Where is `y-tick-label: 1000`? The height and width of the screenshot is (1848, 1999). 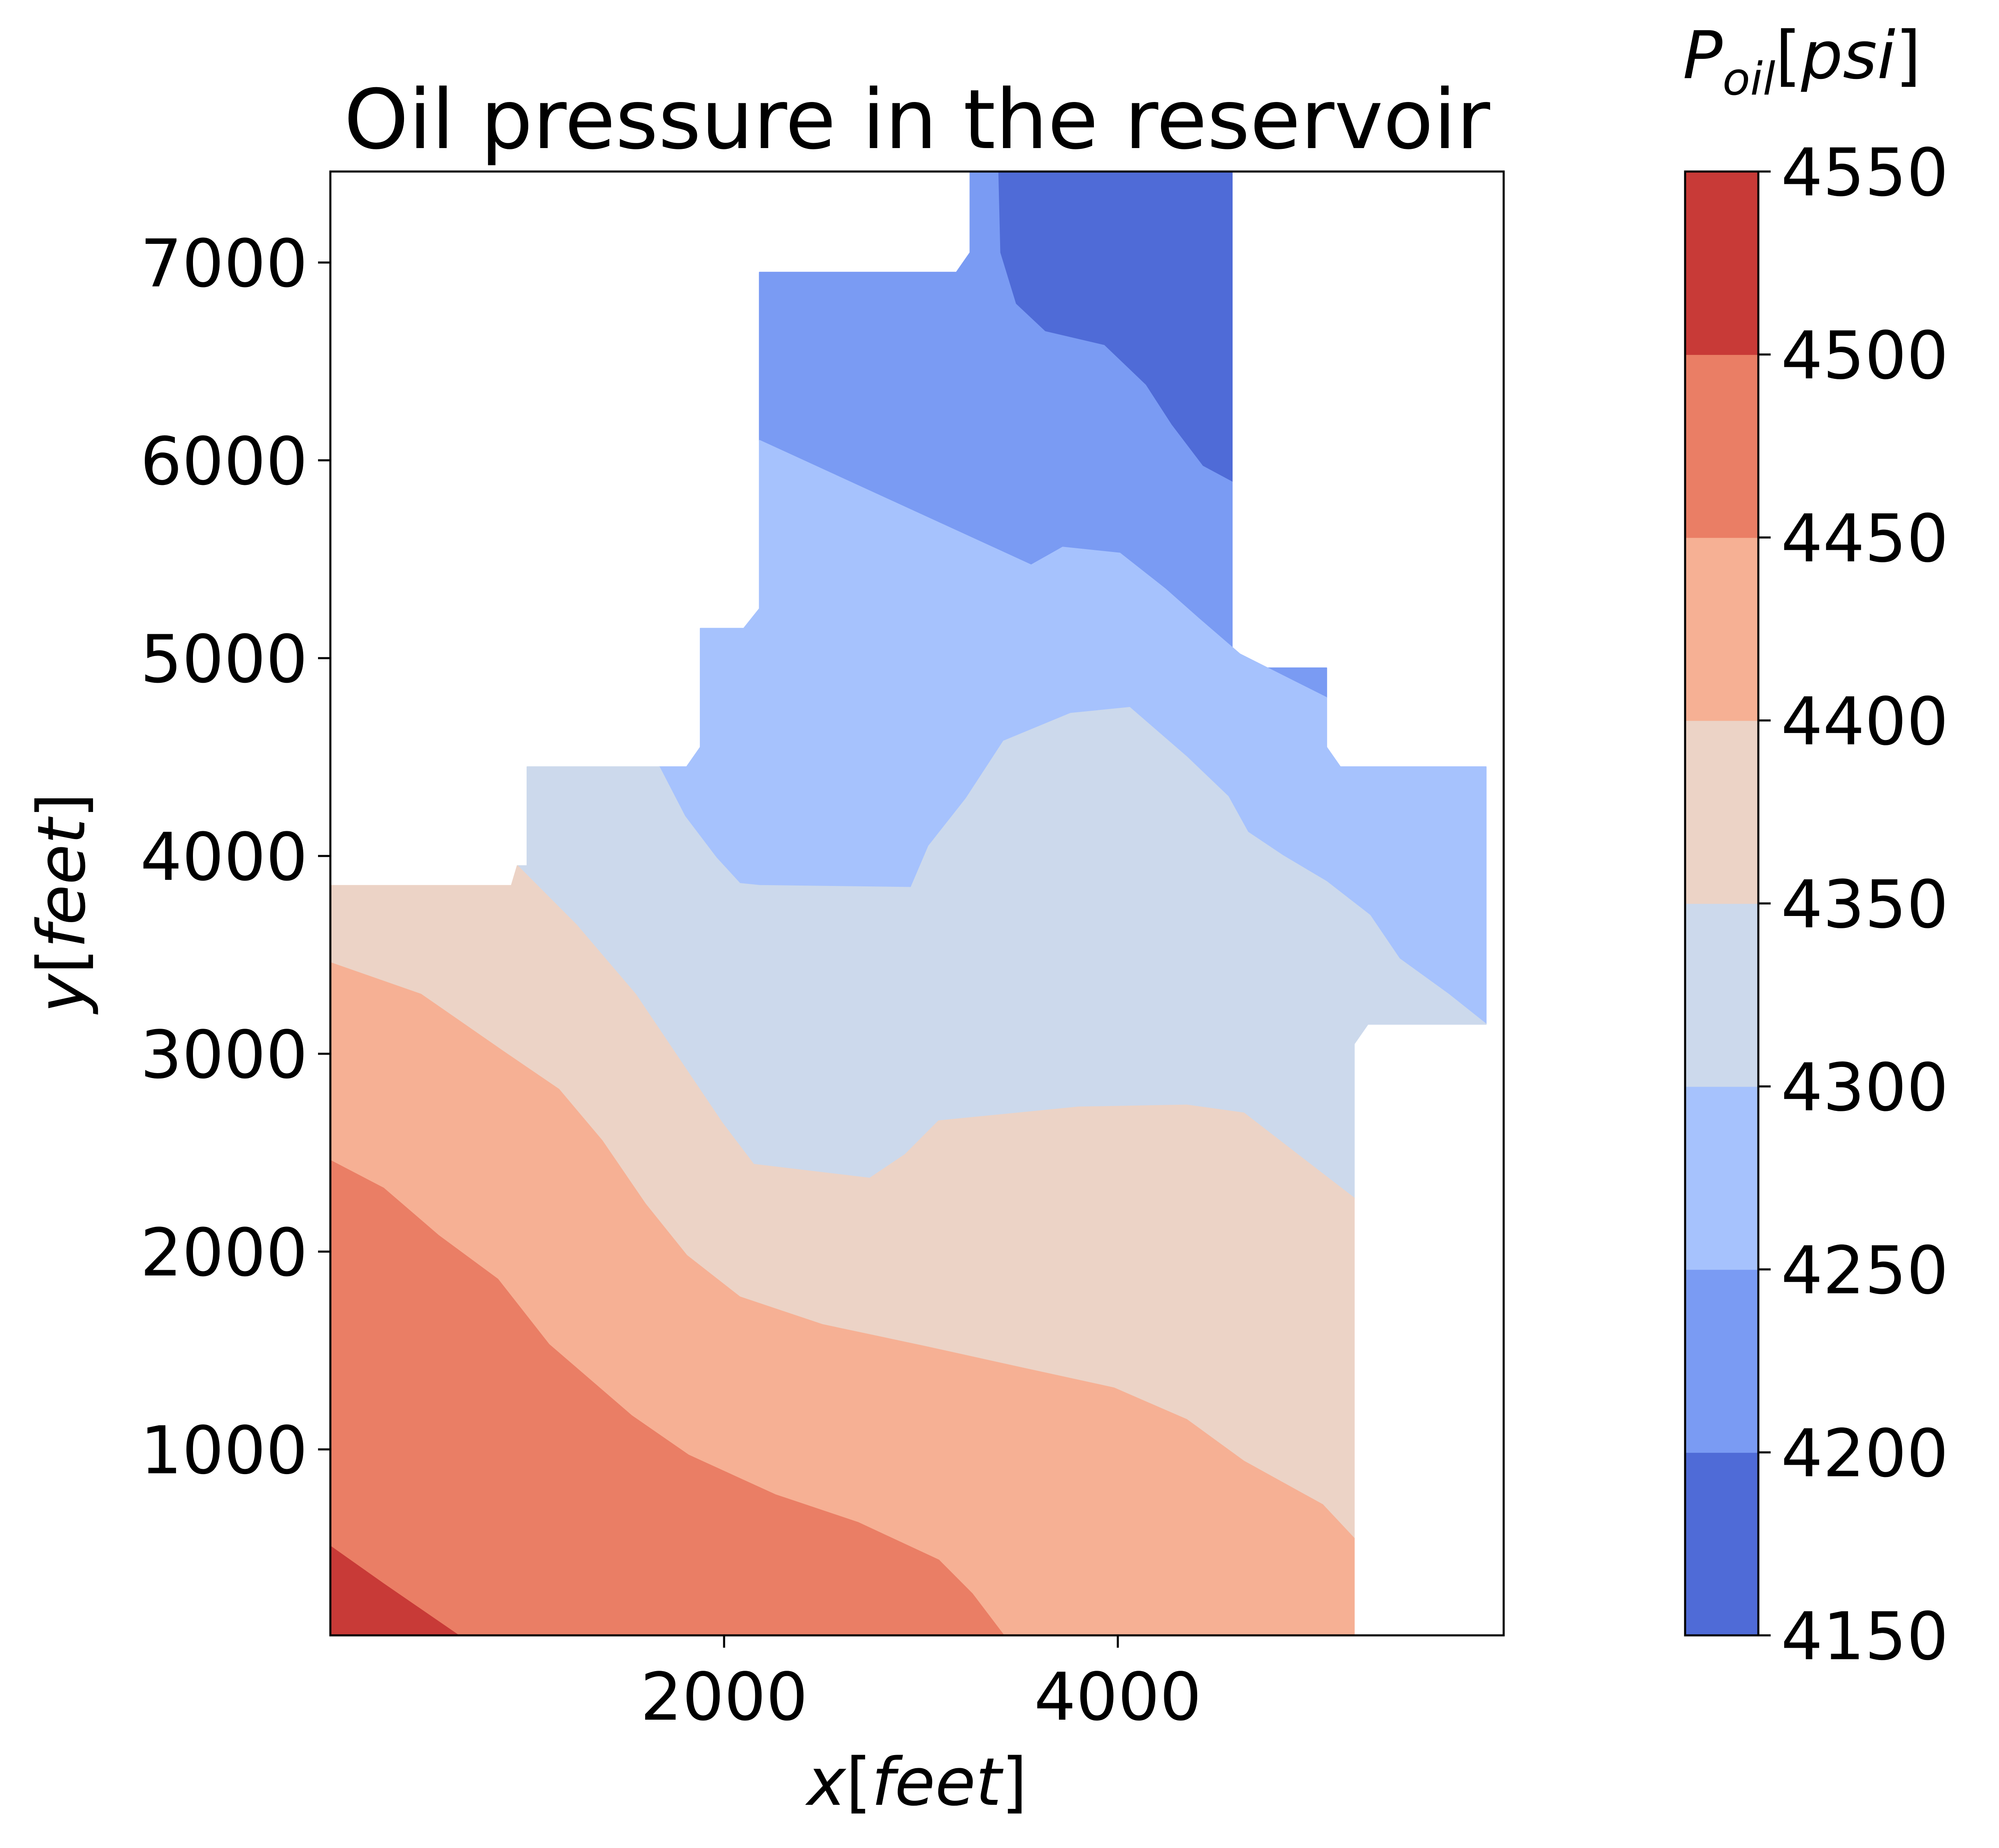
y-tick-label: 1000 is located at coordinates (224, 1451).